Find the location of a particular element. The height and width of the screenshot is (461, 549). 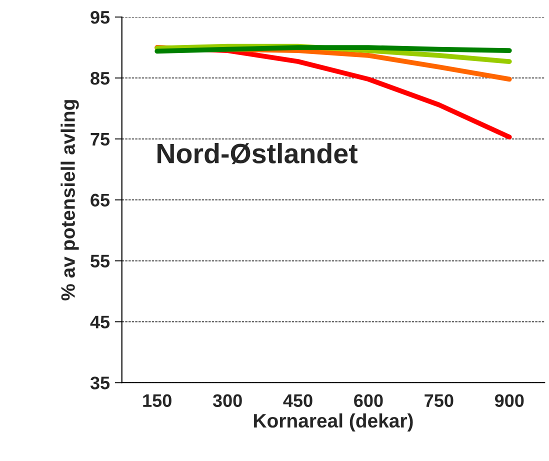

annotation: Nord-Østlandet is located at coordinates (258, 153).